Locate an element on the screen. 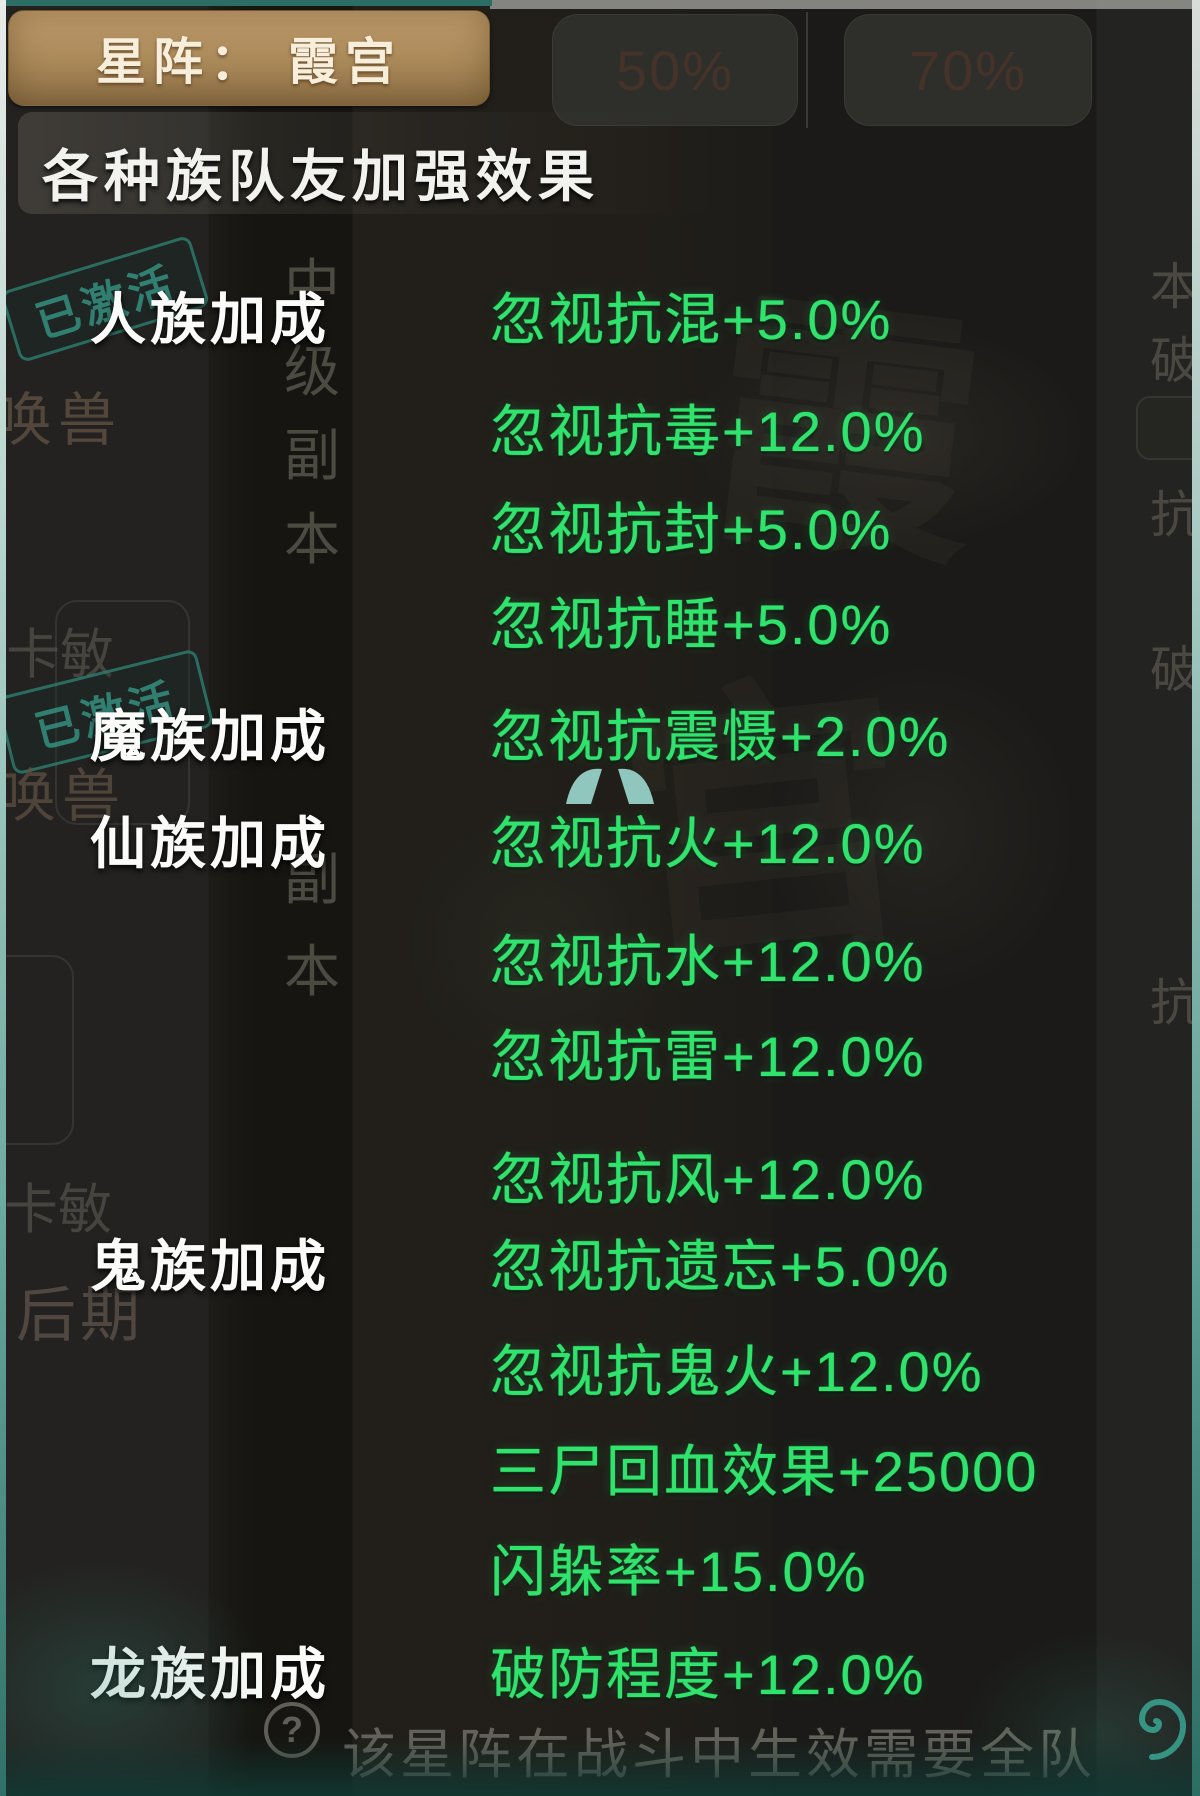  dungeon-strip-char: 中 is located at coordinates (312, 285).